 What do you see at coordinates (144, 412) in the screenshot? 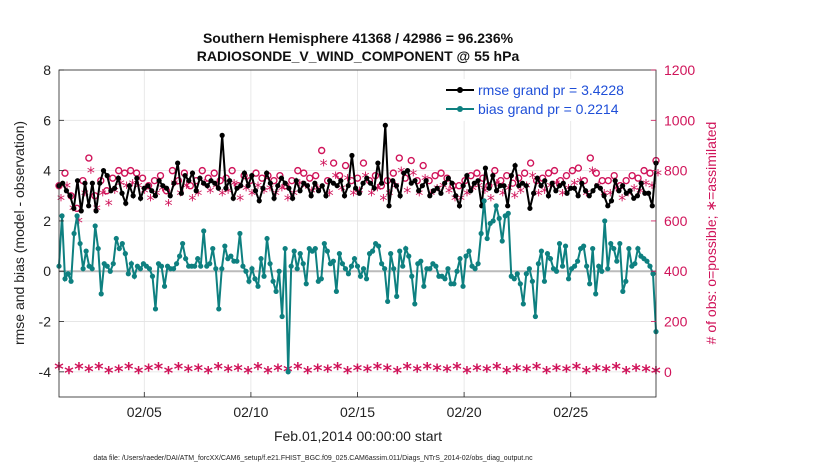
I see `x-tick-label: 02/05` at bounding box center [144, 412].